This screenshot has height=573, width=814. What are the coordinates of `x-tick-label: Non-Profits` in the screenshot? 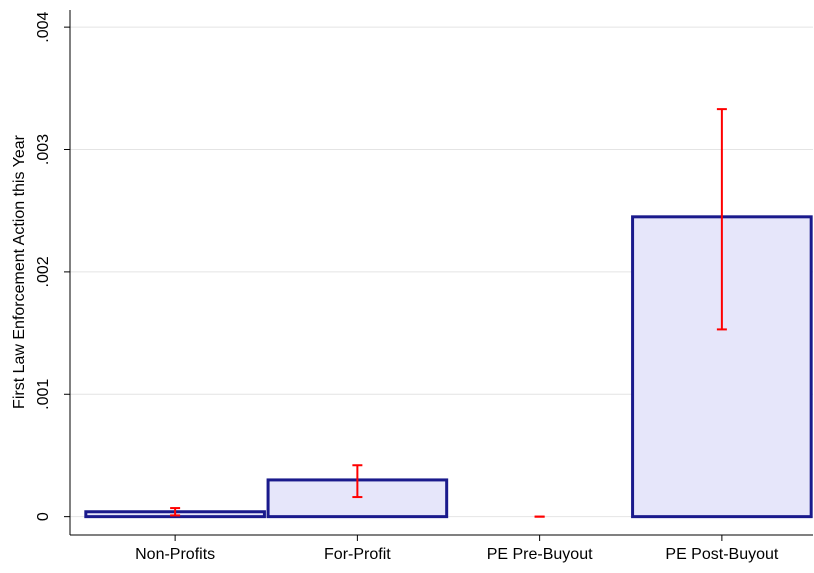 It's located at (175, 554).